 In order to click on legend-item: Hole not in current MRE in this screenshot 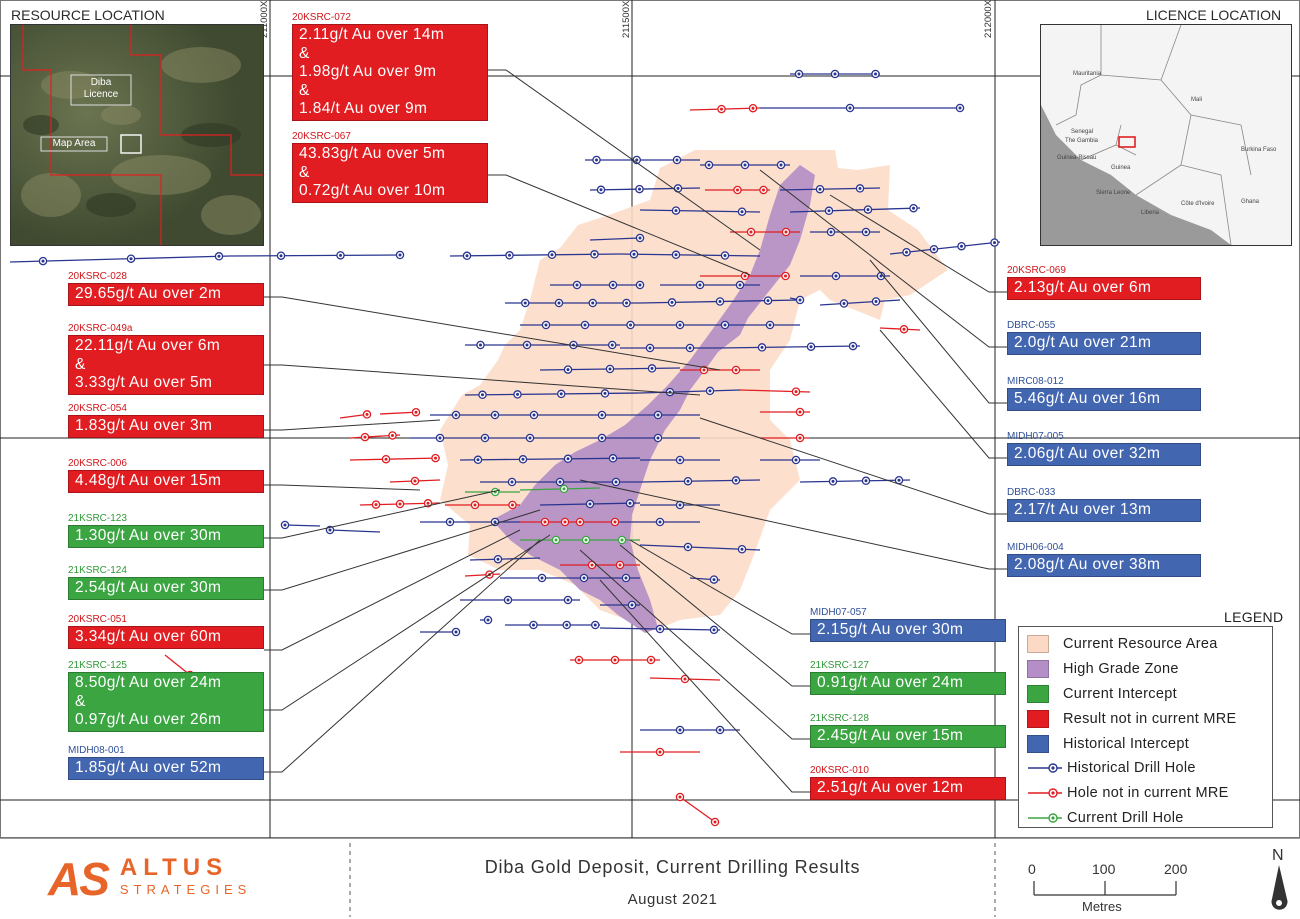, I will do `click(1145, 793)`.